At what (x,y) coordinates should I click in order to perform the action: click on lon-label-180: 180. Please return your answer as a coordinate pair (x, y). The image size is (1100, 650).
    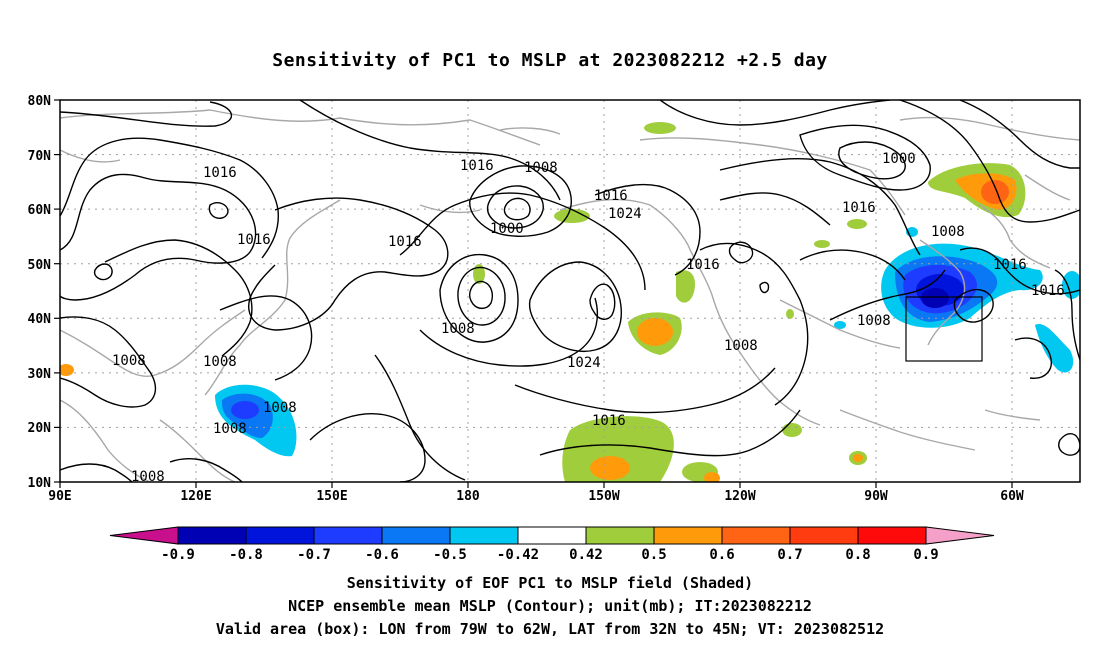
    Looking at the image, I should click on (468, 496).